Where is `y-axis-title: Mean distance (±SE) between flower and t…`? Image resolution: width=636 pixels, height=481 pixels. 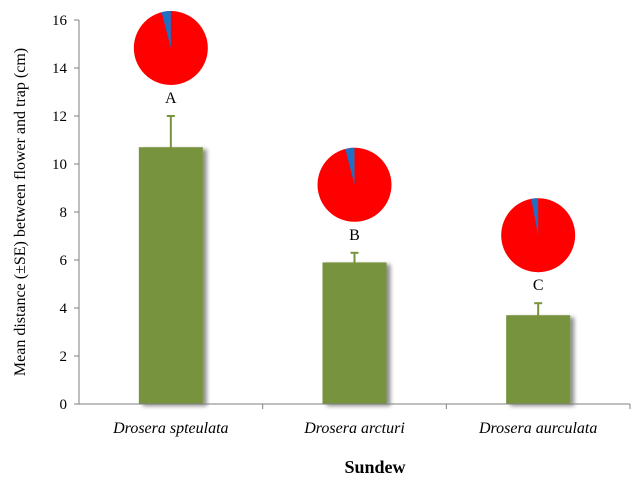 y-axis-title: Mean distance (±SE) between flower and t… is located at coordinates (20, 212).